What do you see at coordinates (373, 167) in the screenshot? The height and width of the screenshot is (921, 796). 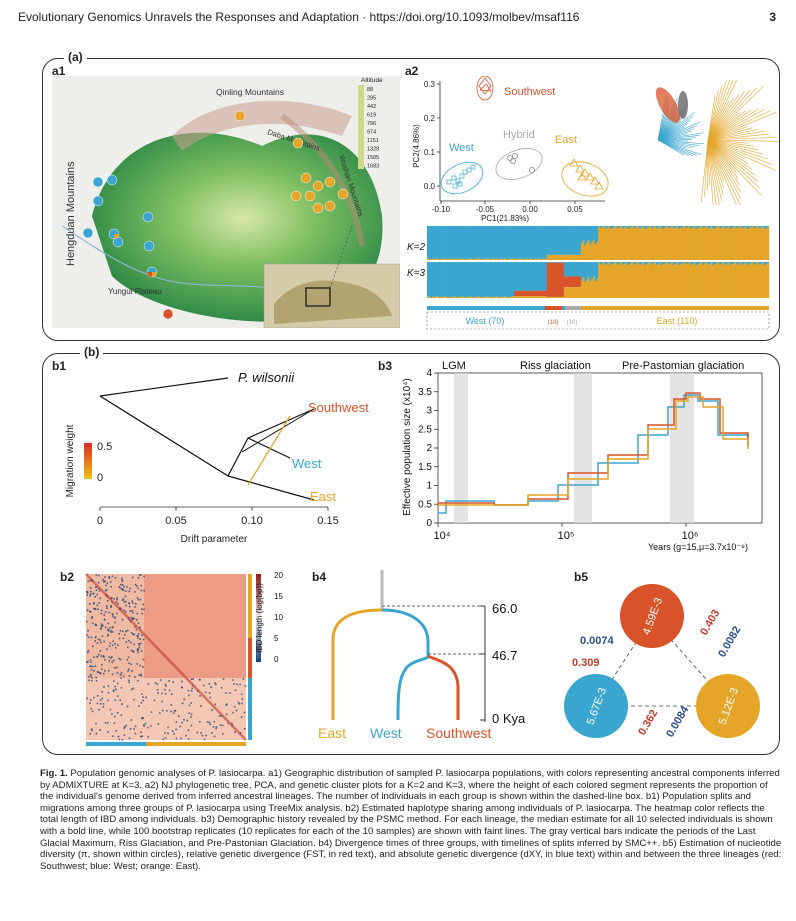 I see `altitude-value: 1683` at bounding box center [373, 167].